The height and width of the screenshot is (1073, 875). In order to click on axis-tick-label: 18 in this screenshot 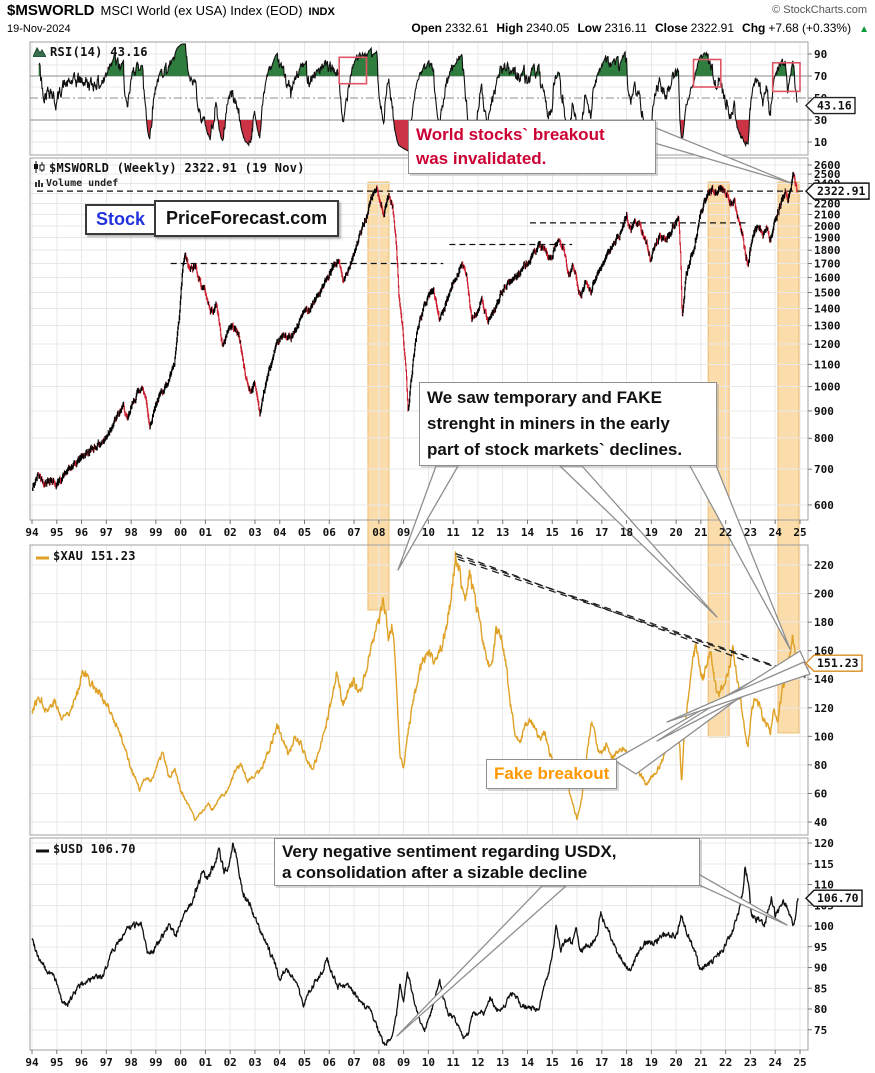, I will do `click(626, 1062)`.